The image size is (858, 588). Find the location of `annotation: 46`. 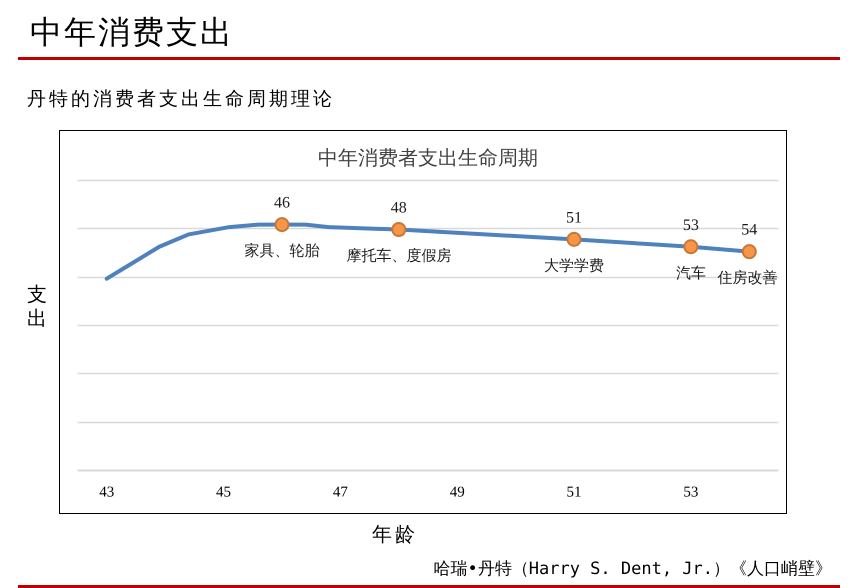

annotation: 46 is located at coordinates (282, 203).